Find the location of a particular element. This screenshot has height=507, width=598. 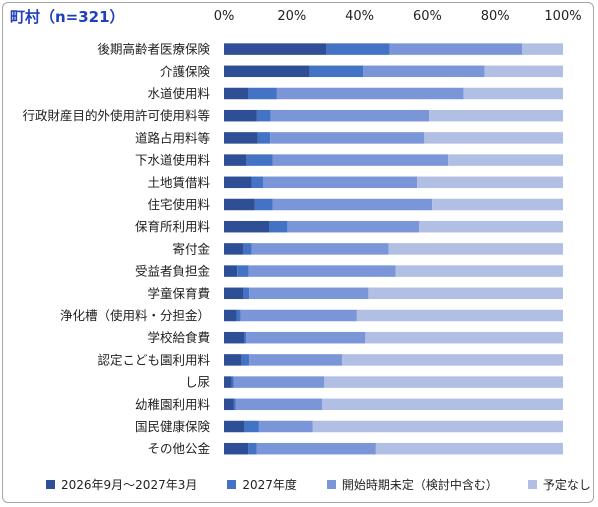

x-tick-label: 60% is located at coordinates (427, 16).